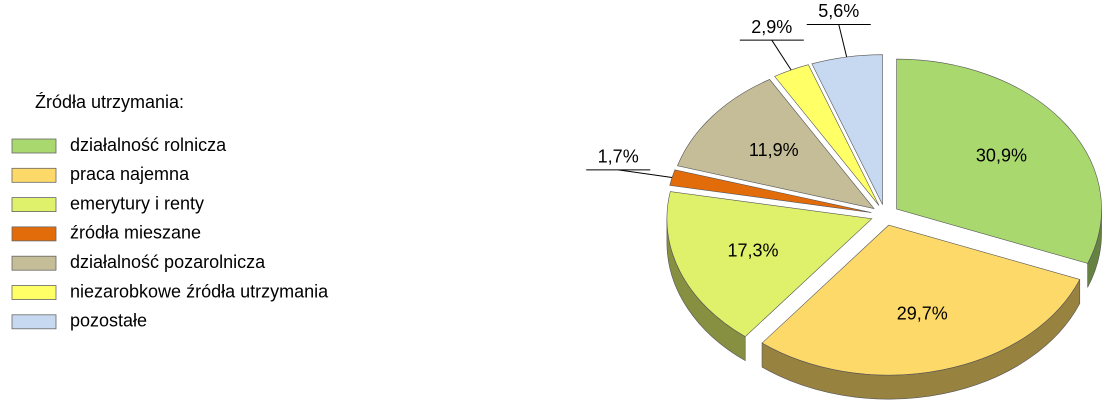  I want to click on data-label: 29,7%, so click(922, 314).